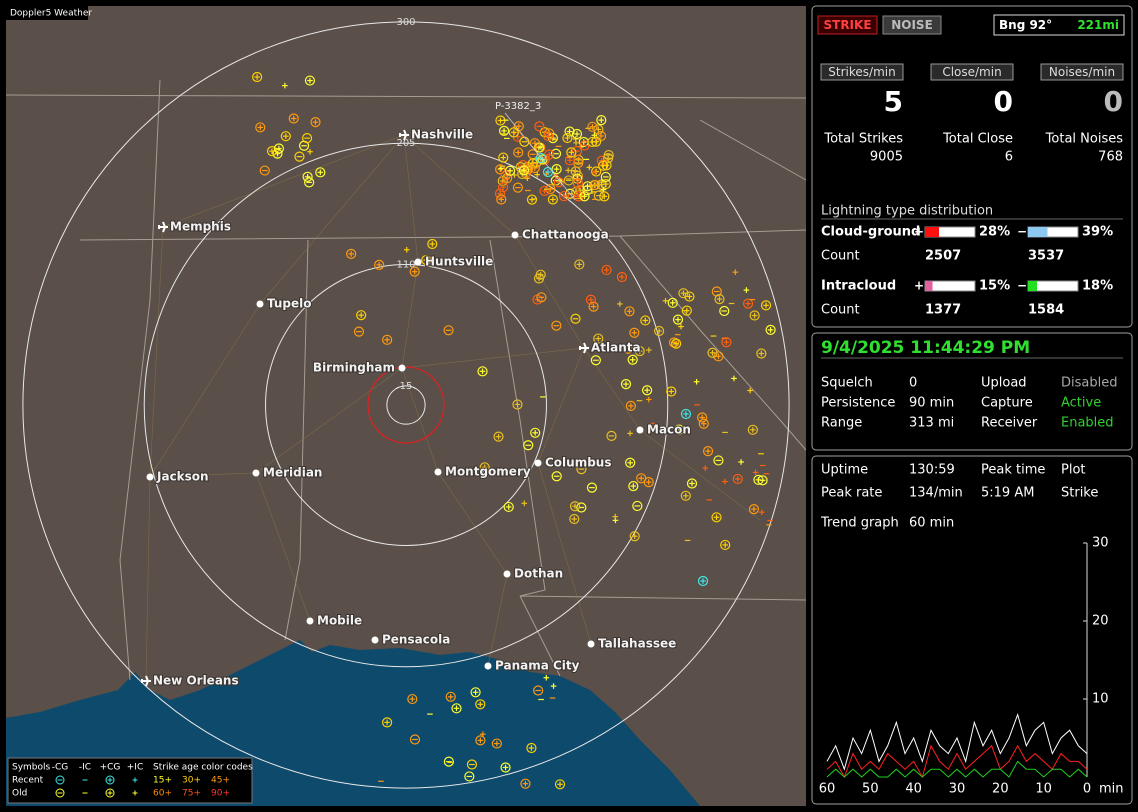 This screenshot has height=812, width=1138. I want to click on ring-label: 205, so click(405, 143).